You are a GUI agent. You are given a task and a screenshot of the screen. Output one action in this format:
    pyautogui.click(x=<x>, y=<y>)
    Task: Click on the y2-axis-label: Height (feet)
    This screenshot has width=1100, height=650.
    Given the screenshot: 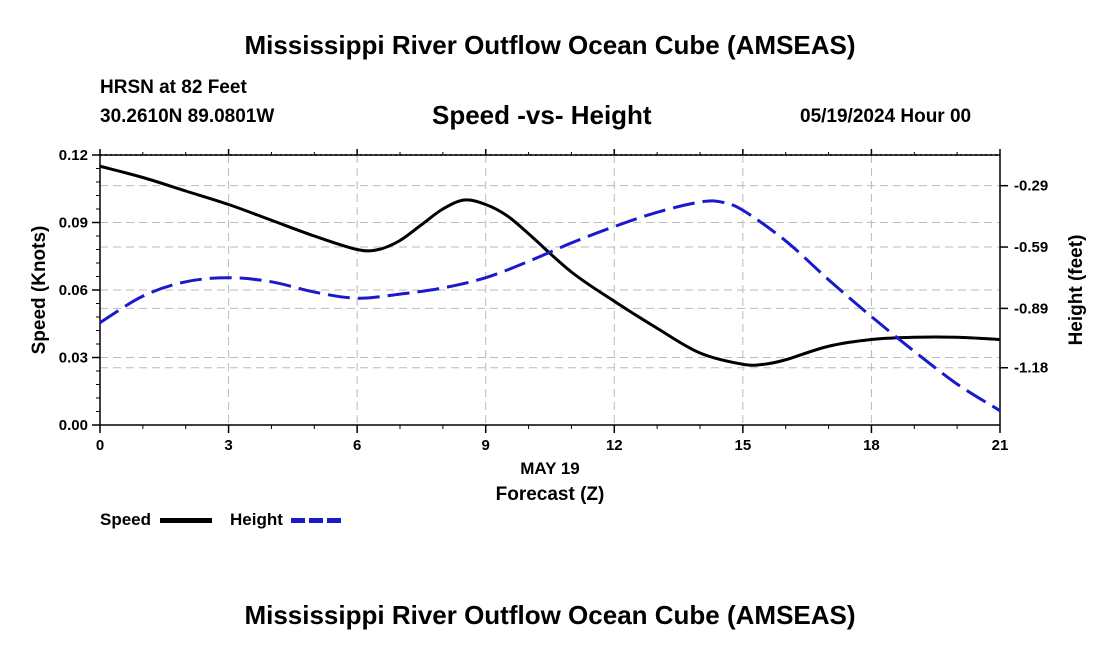 What is the action you would take?
    pyautogui.click(x=1076, y=290)
    